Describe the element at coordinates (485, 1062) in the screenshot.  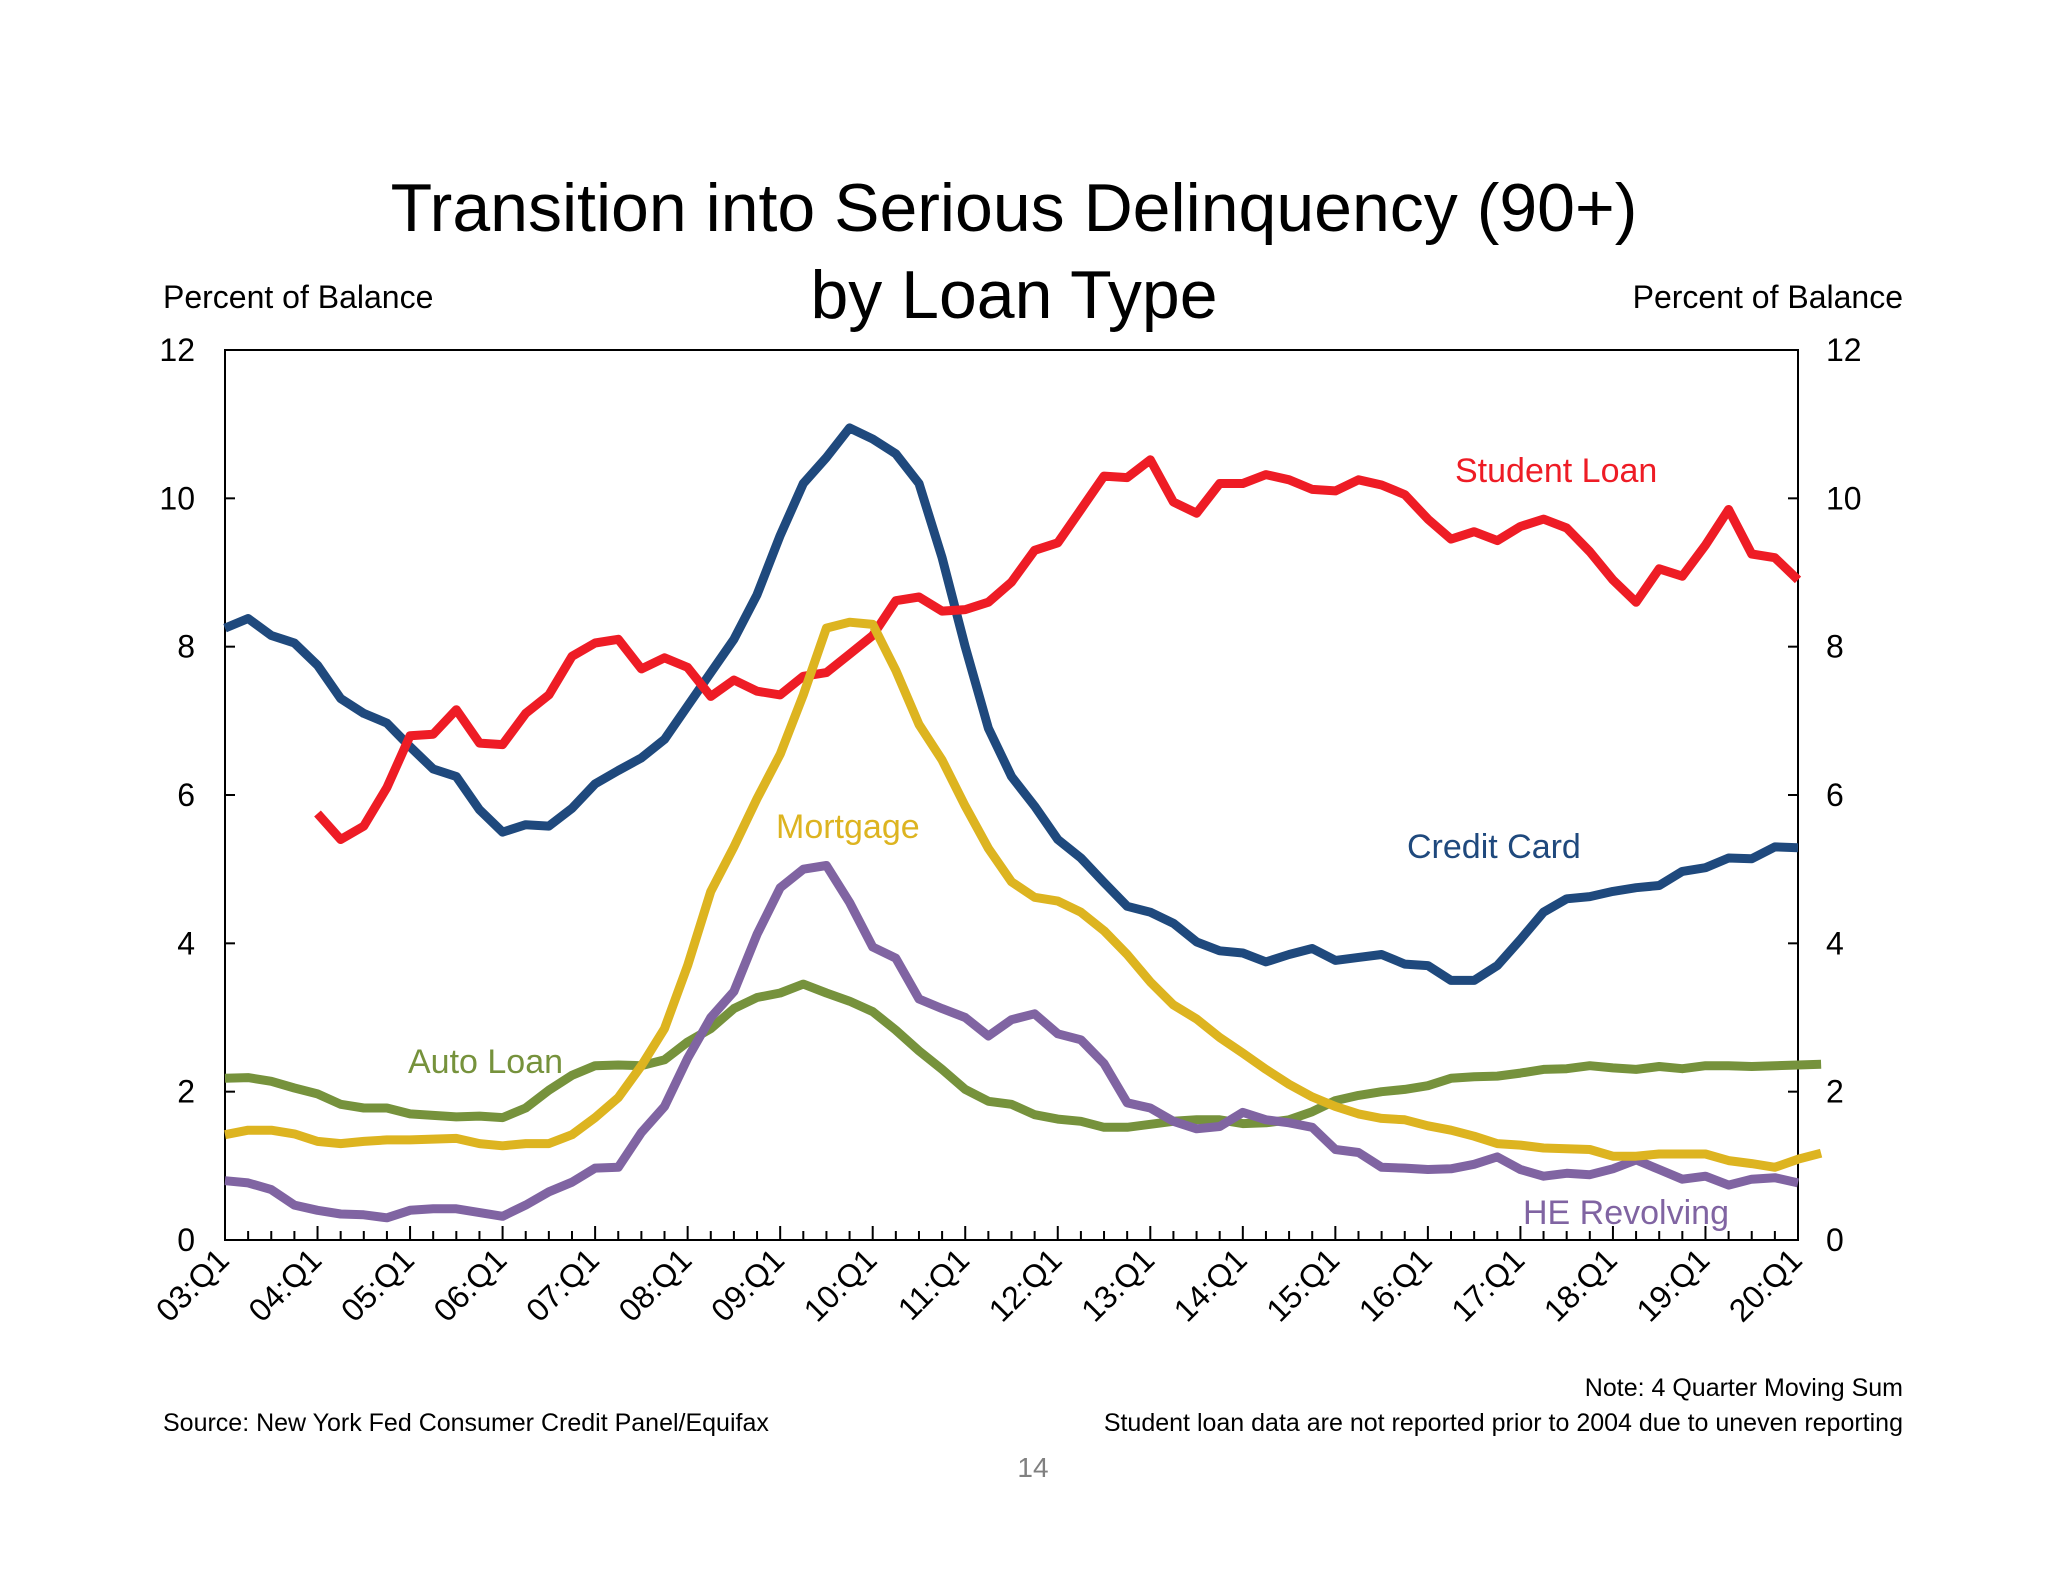
I see `label-auto-loan: Auto Loan` at that location.